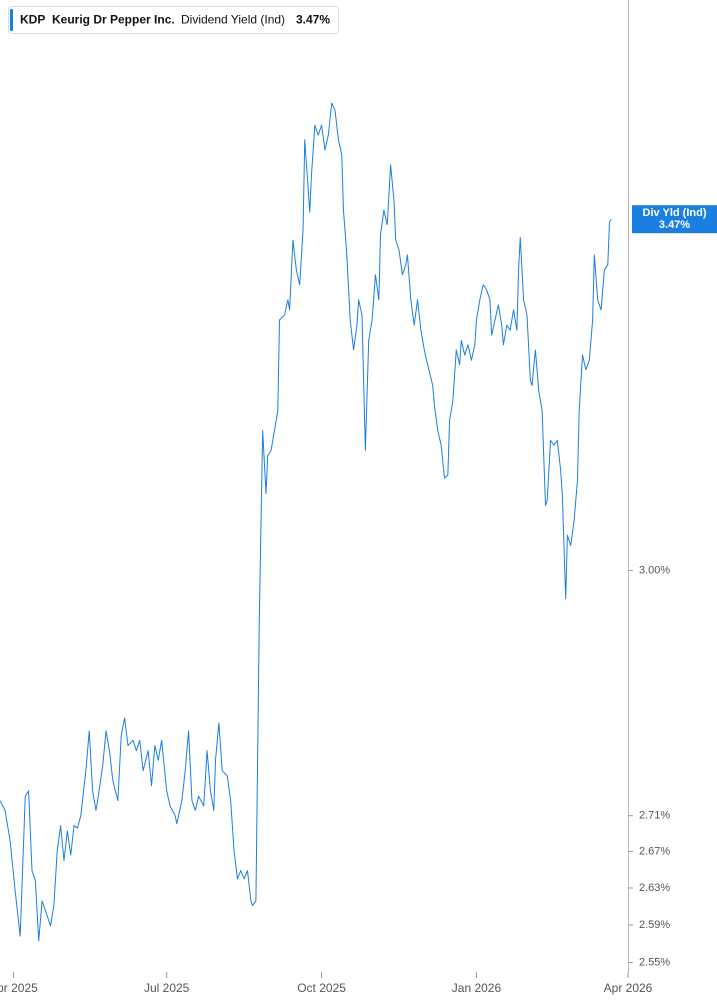 This screenshot has height=1005, width=717. Describe the element at coordinates (477, 988) in the screenshot. I see `x-tick-label: Jan 2026` at that location.